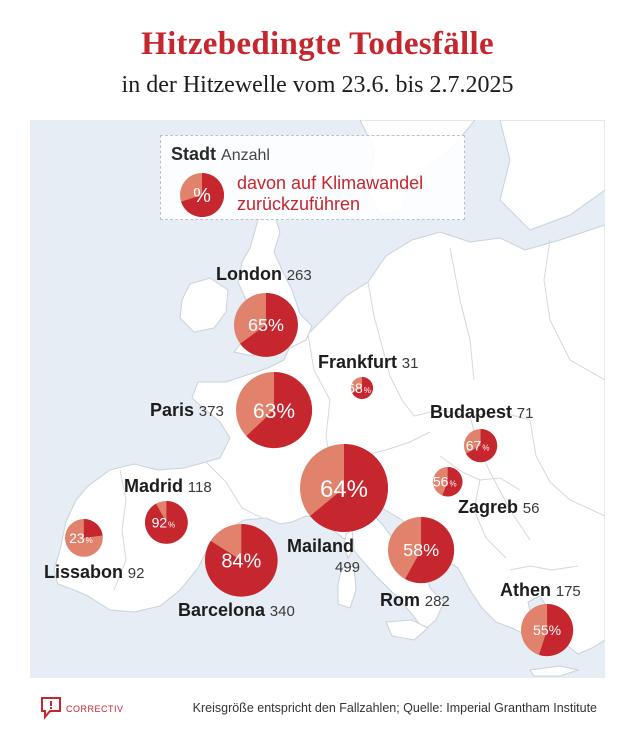 This screenshot has width=635, height=743. Describe the element at coordinates (193, 154) in the screenshot. I see `legend-city-label: Stadt` at that location.